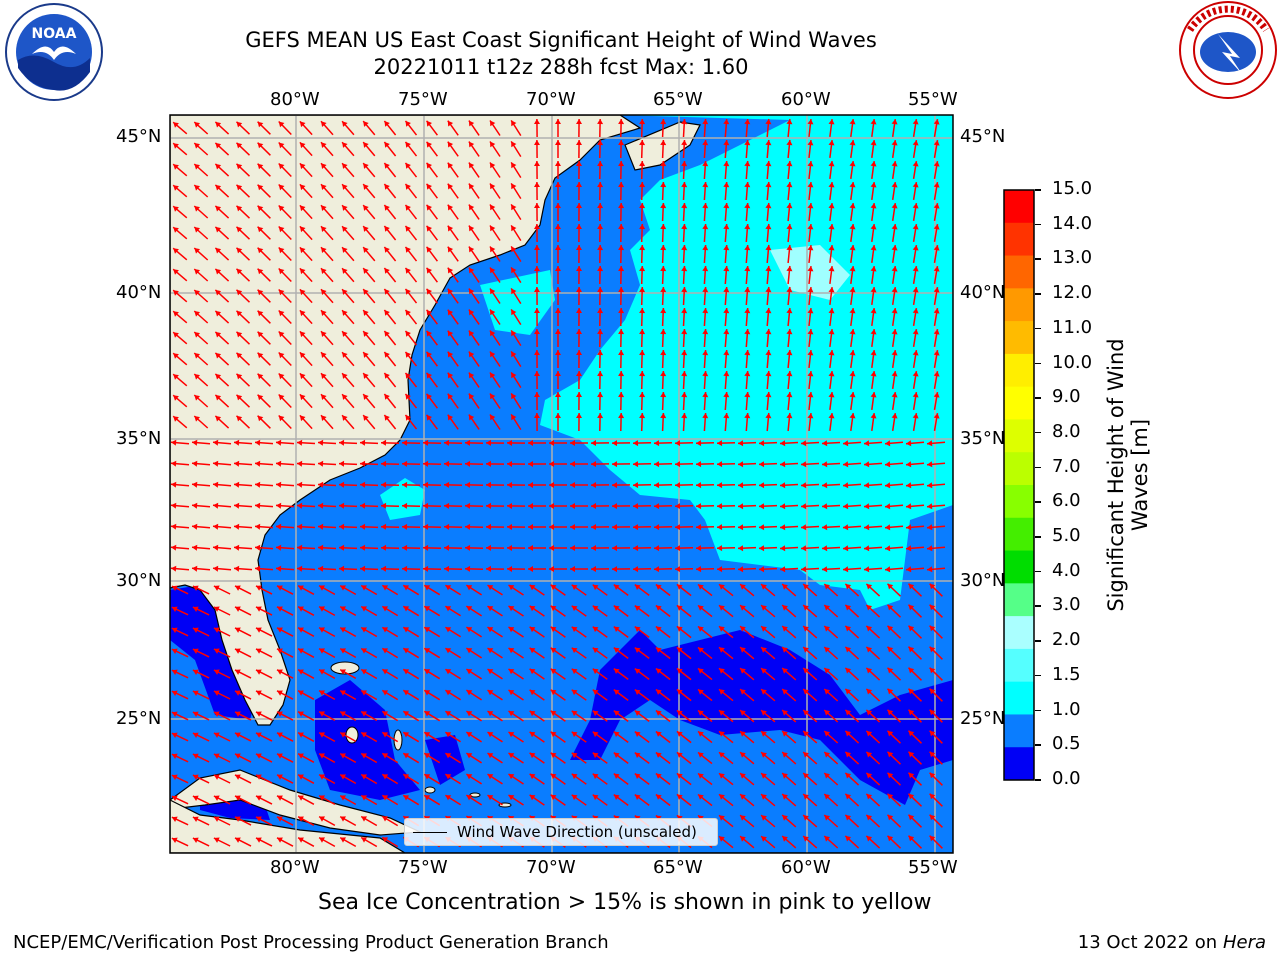 This screenshot has width=1280, height=960. Describe the element at coordinates (212, 652) in the screenshot. I see `wave-height-0-0_5-area` at that location.